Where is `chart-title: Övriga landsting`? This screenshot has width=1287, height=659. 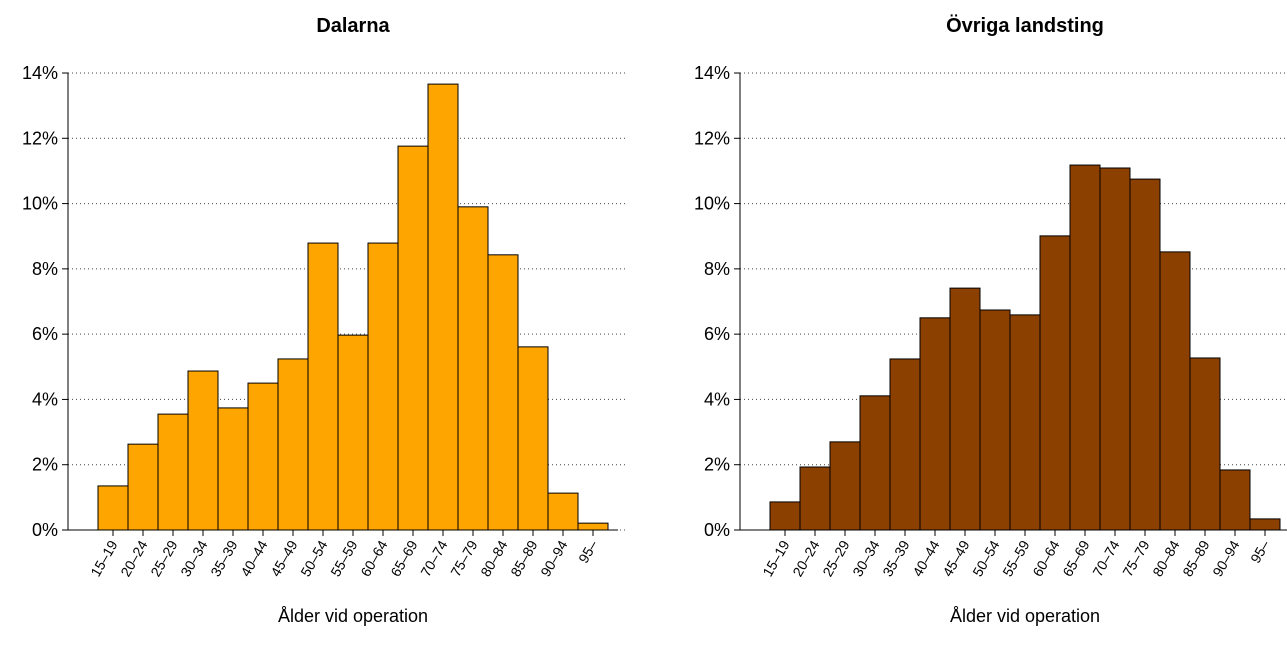
chart-title: Övriga landsting is located at coordinates (1025, 25).